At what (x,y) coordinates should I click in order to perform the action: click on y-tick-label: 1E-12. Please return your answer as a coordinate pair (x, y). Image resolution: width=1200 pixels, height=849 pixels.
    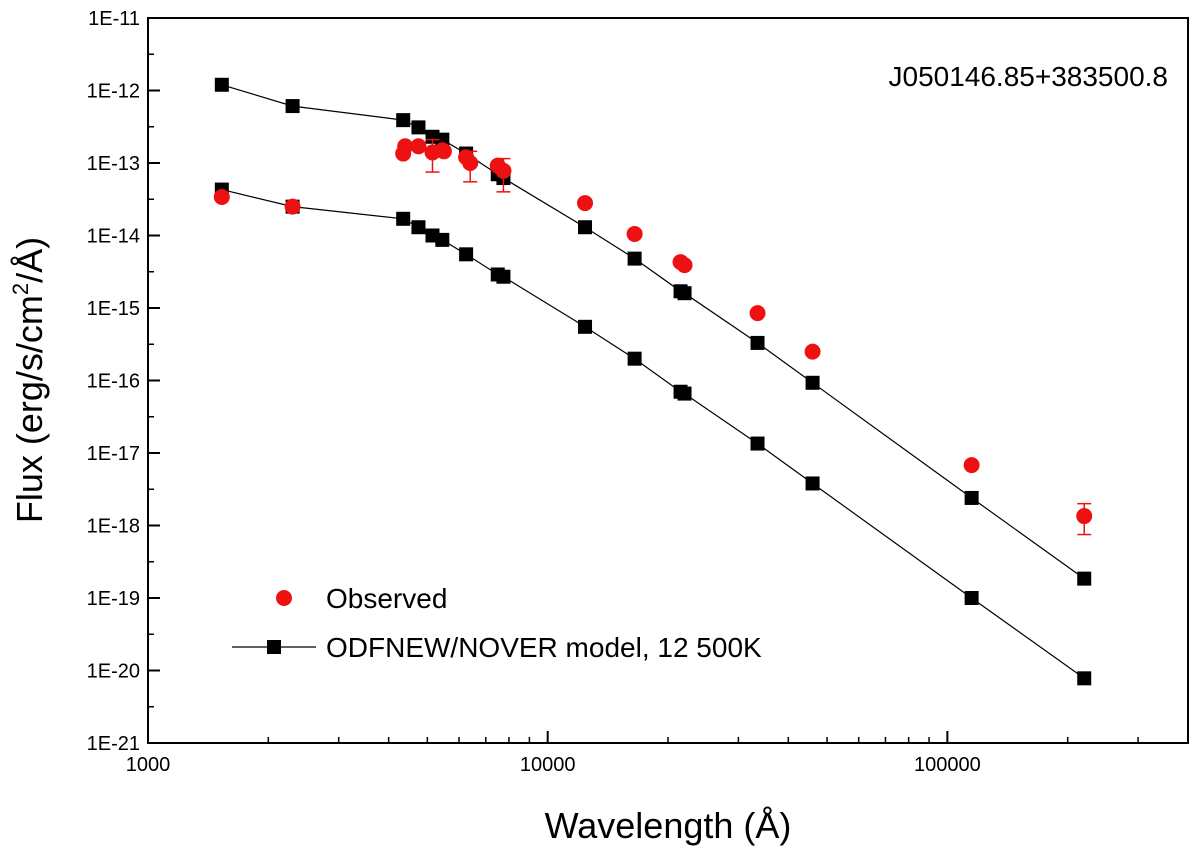
    Looking at the image, I should click on (113, 92).